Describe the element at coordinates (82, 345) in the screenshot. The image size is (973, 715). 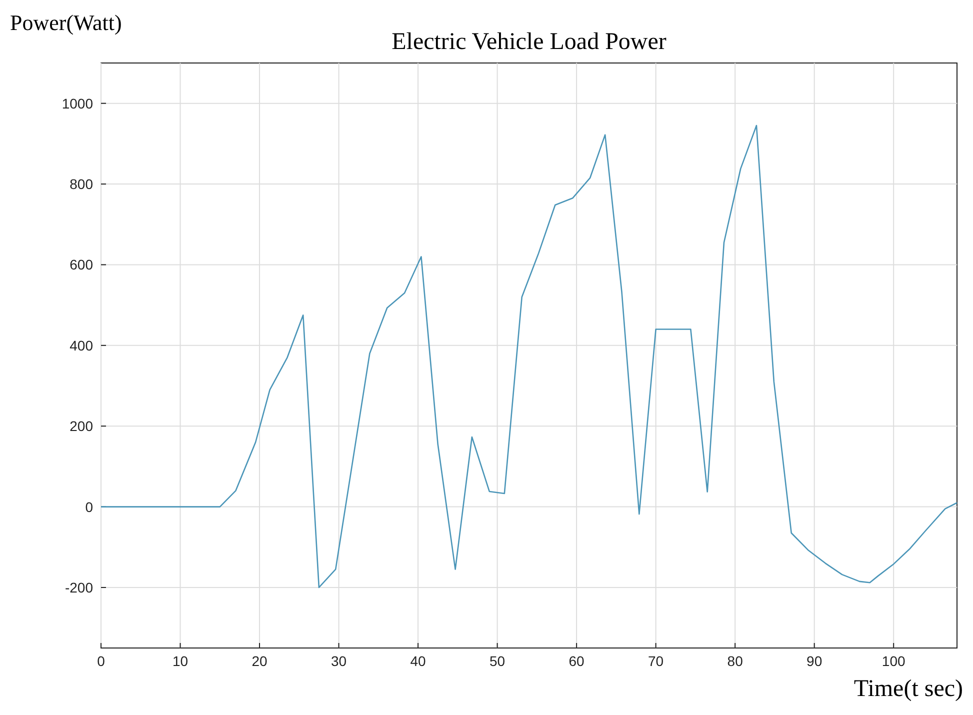
I see `y-tick-label: 400` at that location.